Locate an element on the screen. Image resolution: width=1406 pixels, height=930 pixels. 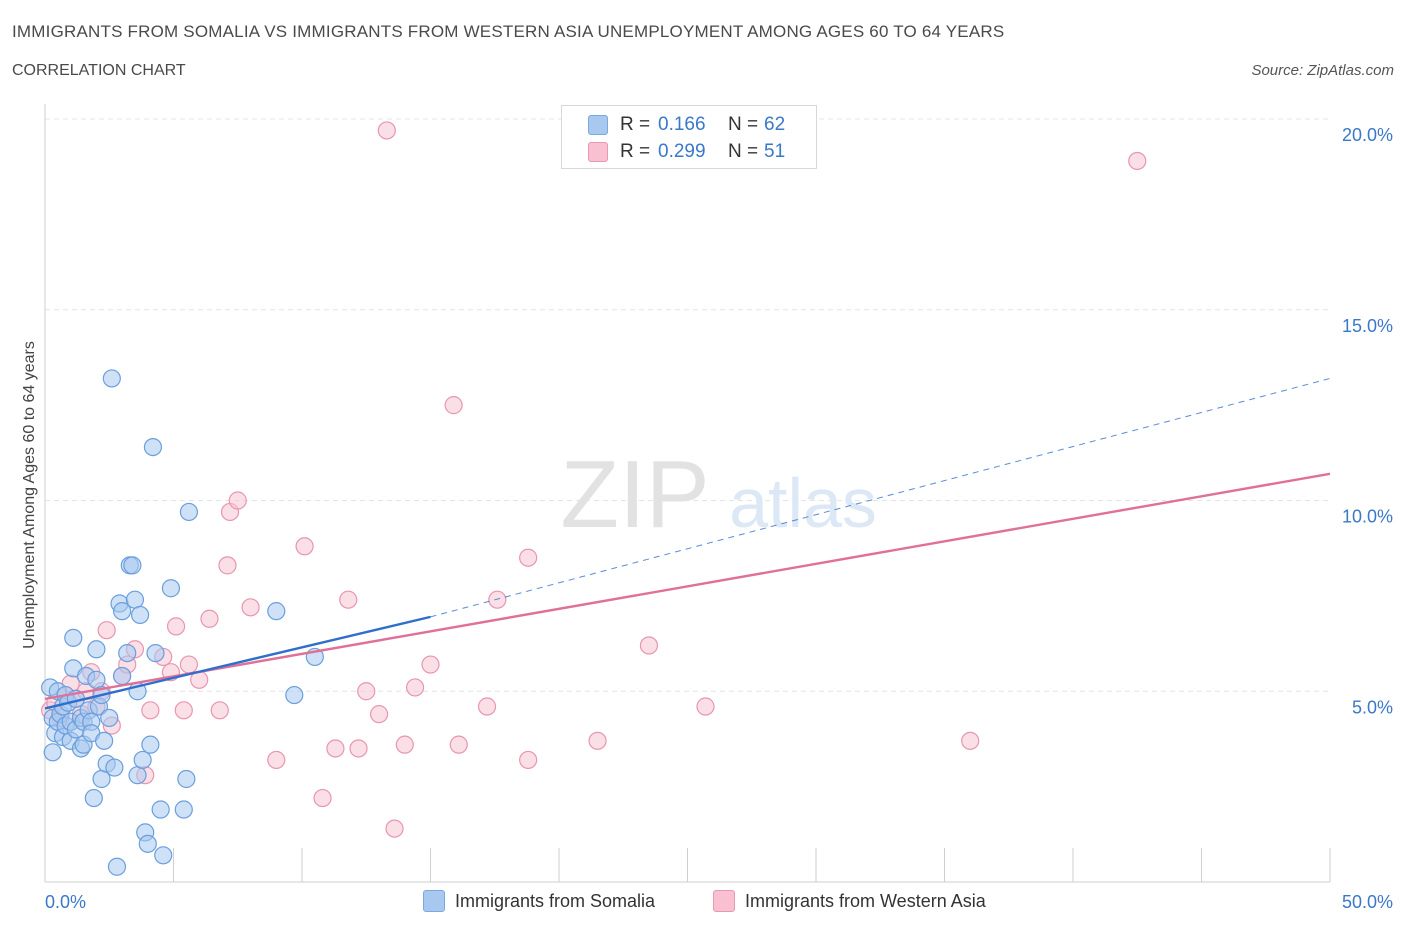
bottom-legend-western-asia: Immigrants from Western Asia is located at coordinates (849, 901).